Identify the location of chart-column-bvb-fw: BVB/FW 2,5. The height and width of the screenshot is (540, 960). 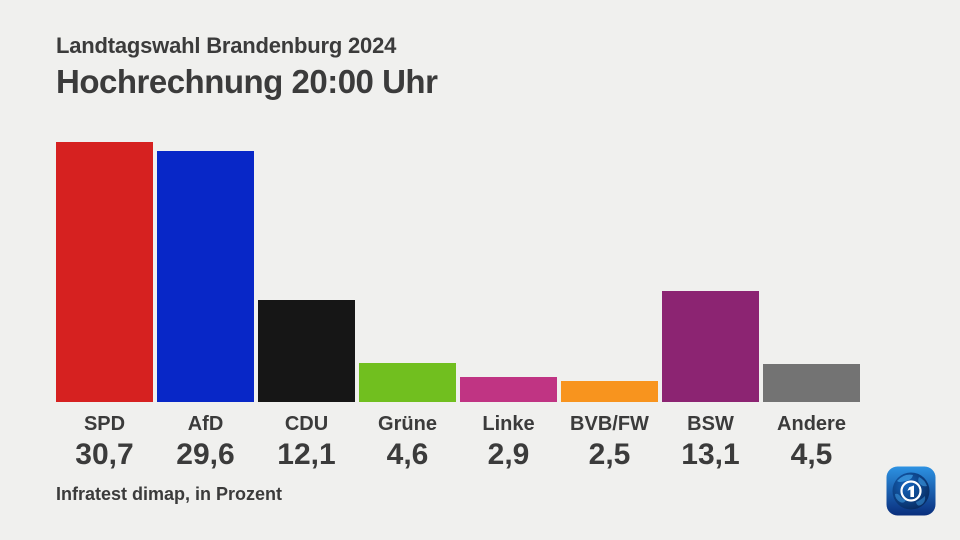
(609, 307).